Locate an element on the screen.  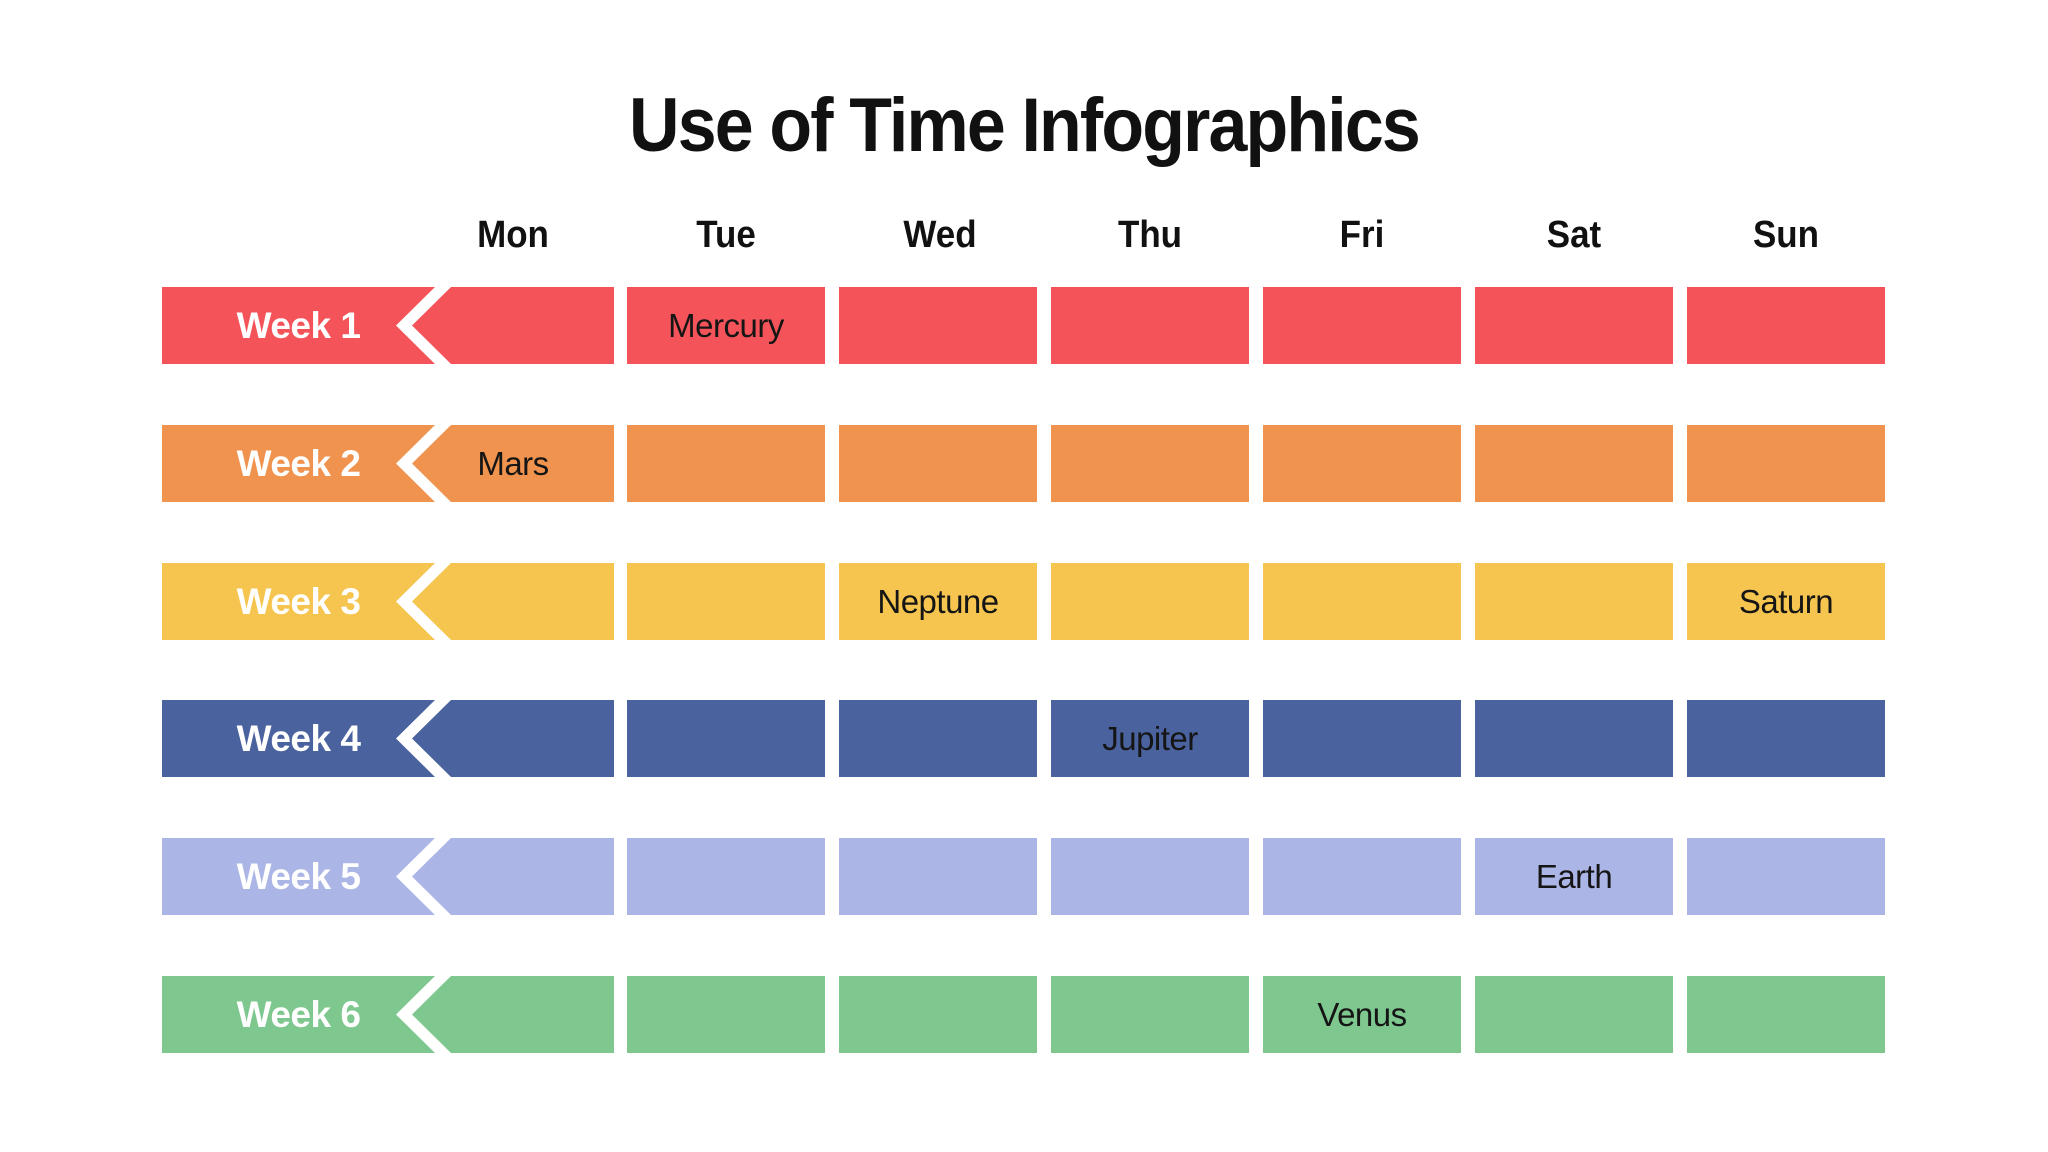
column-header-sat: Sat is located at coordinates (1574, 235).